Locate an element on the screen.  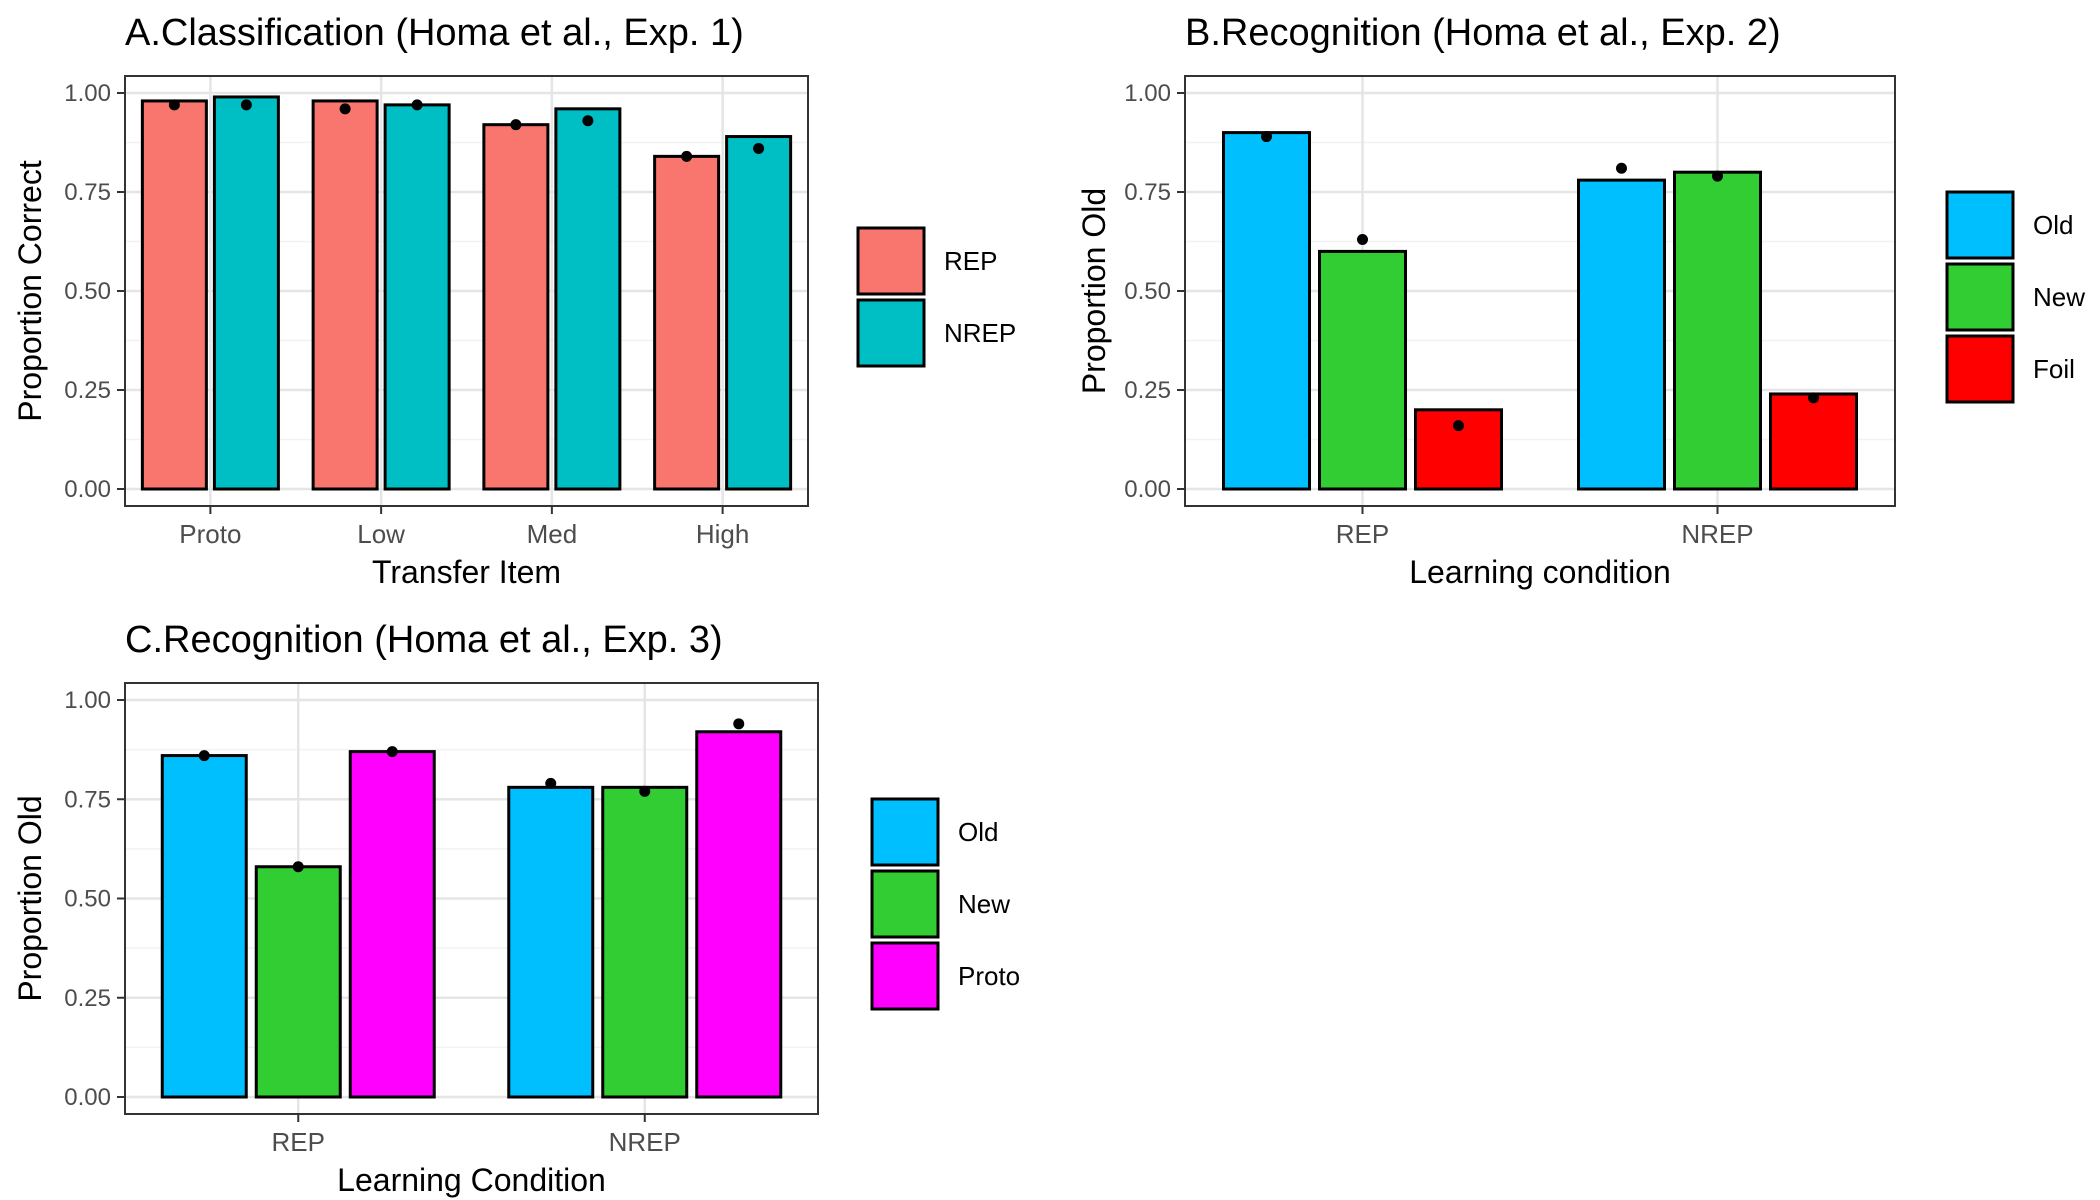
legend-label: NREP is located at coordinates (980, 333).